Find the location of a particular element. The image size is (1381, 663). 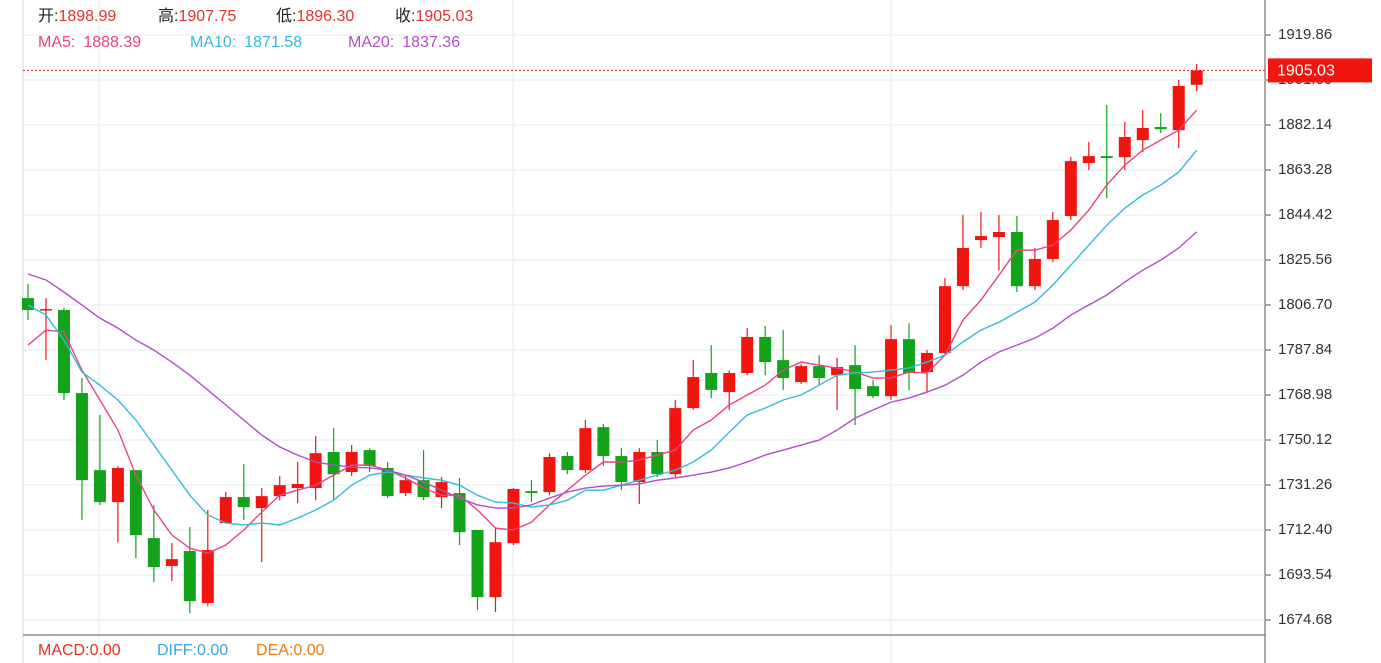

quote-value: 1898.99 is located at coordinates (87, 16).